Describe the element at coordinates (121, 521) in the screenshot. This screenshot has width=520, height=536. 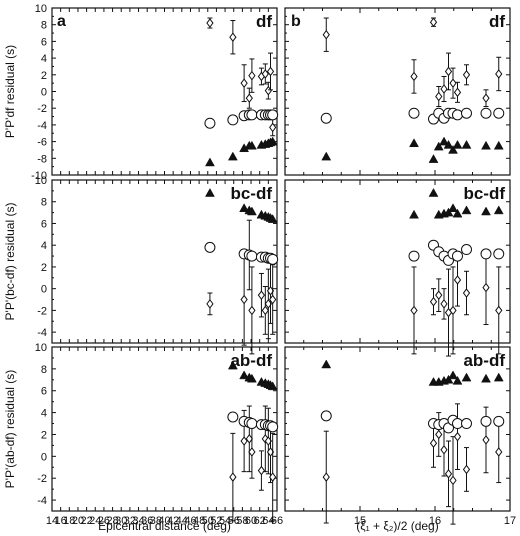
I see `x-tick-label: 30` at that location.